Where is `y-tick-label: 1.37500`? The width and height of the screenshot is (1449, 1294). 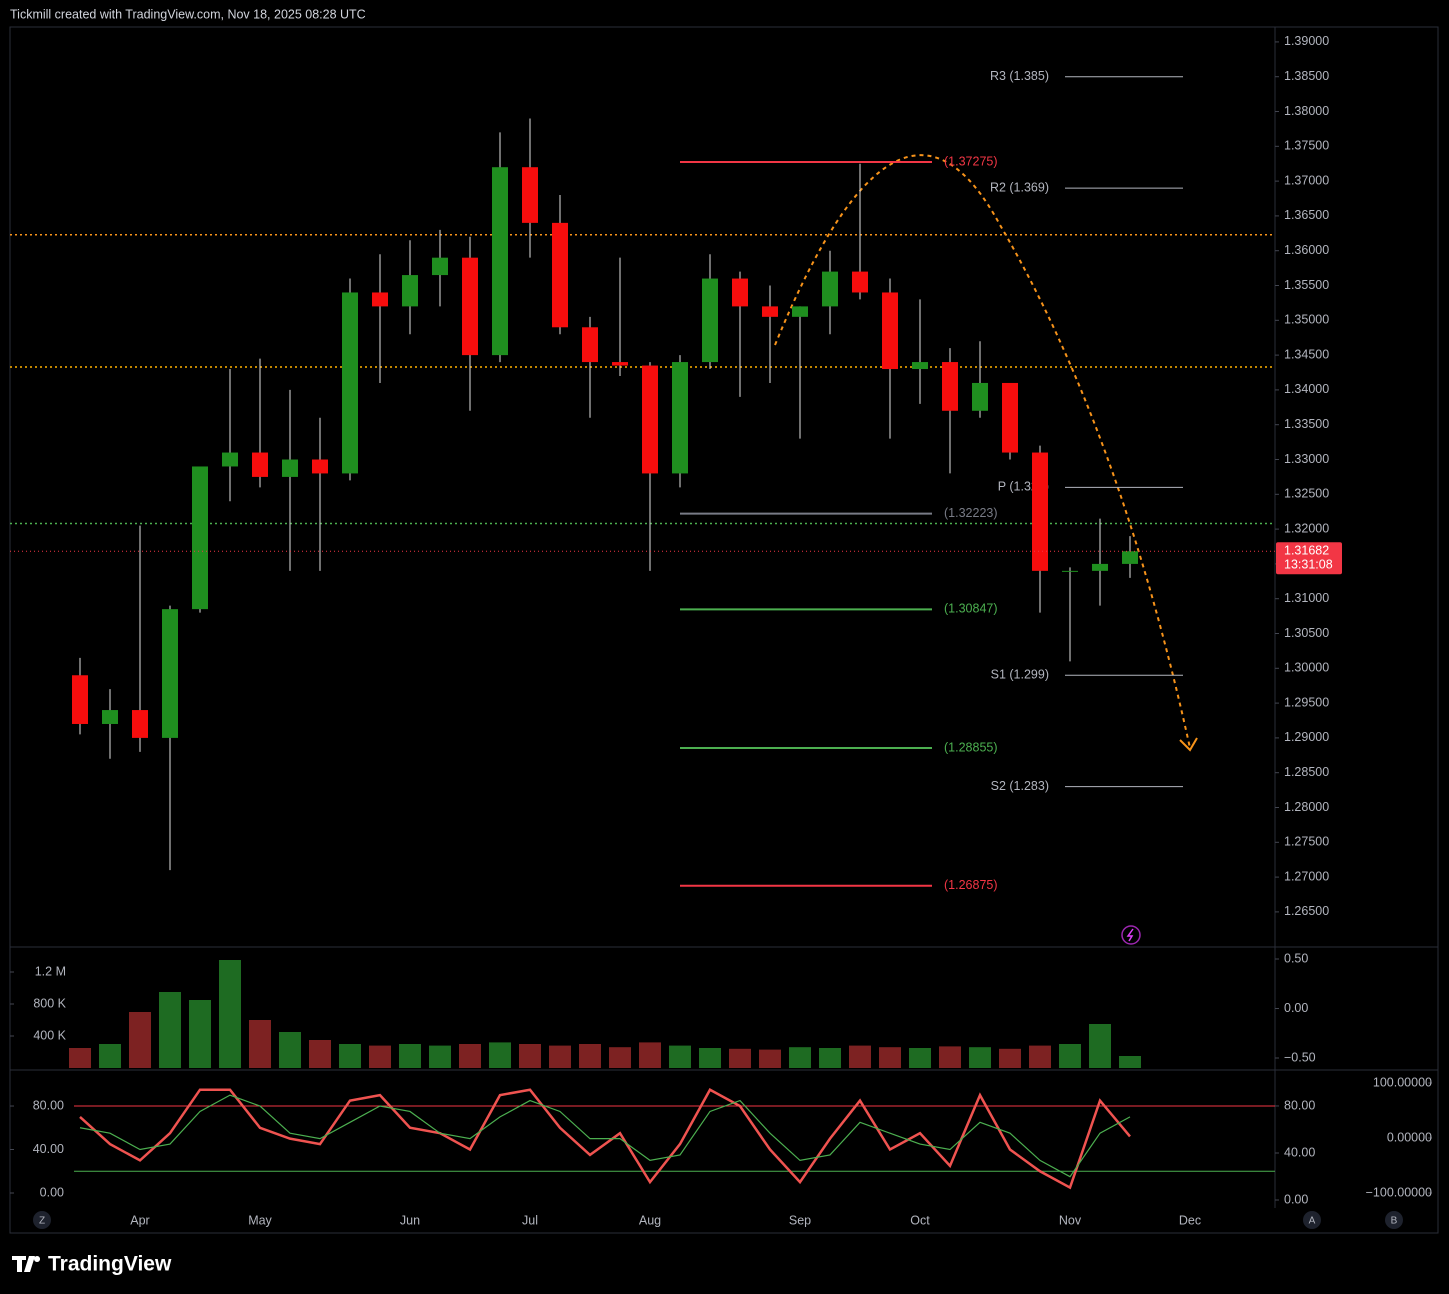
y-tick-label: 1.37500 is located at coordinates (1306, 146).